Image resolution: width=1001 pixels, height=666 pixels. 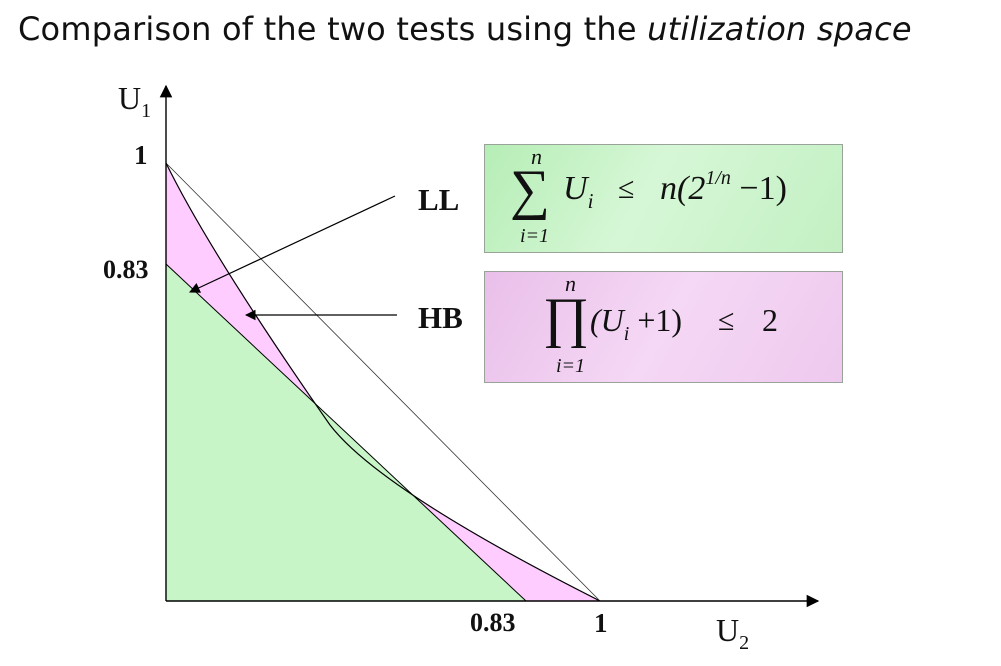 What do you see at coordinates (493, 622) in the screenshot?
I see `x-tick-083: 0.83` at bounding box center [493, 622].